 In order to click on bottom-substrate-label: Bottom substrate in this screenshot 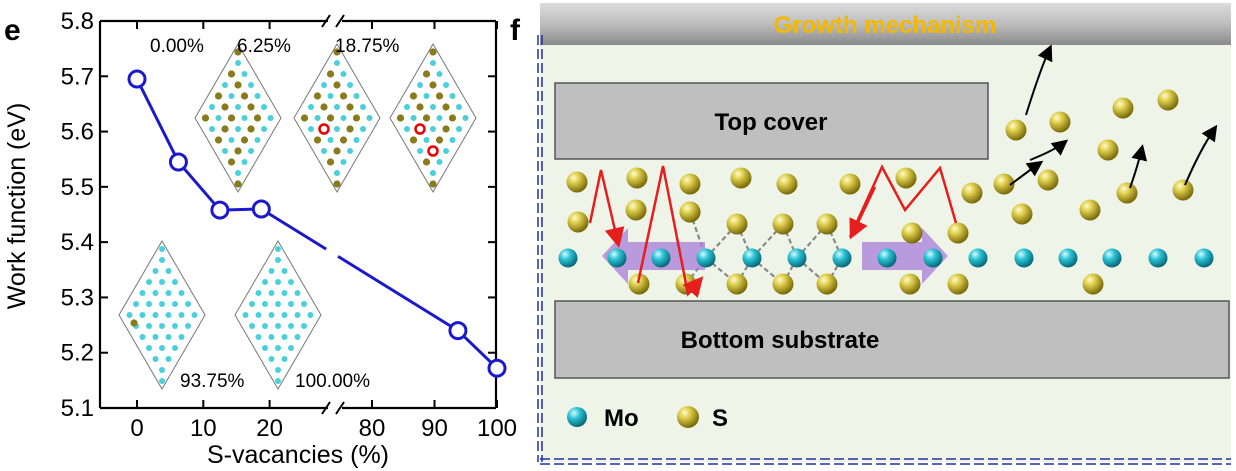, I will do `click(780, 340)`.